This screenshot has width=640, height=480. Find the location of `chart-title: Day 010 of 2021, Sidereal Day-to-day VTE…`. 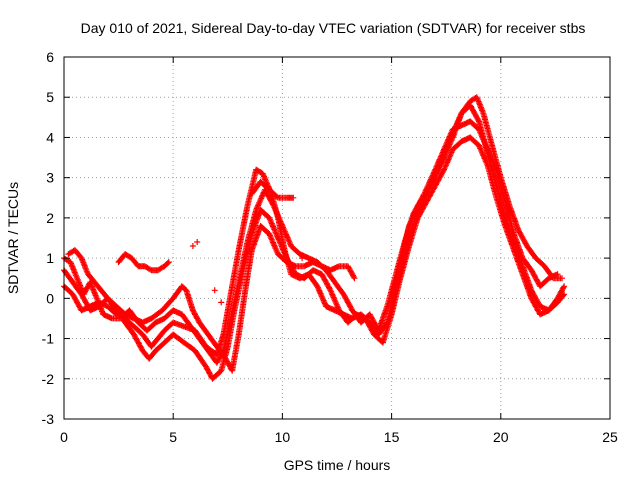

chart-title: Day 010 of 2021, Sidereal Day-to-day VTE… is located at coordinates (333, 28).